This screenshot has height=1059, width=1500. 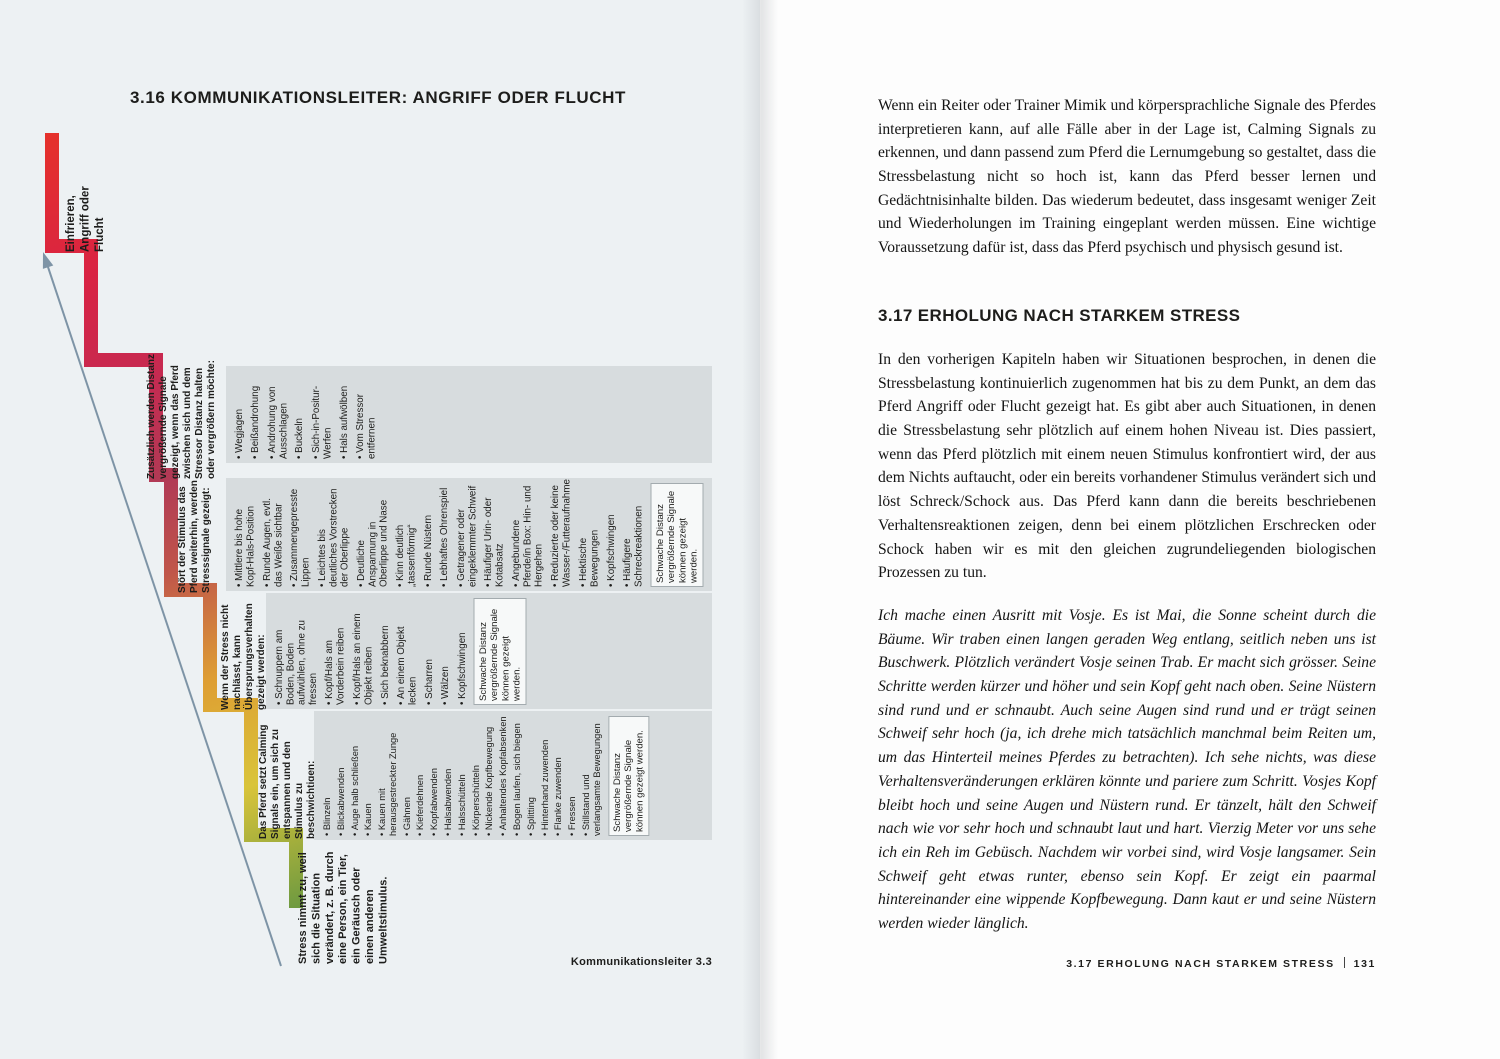 What do you see at coordinates (388, 776) in the screenshot?
I see `signal-item: Kauen mit herausgestreckter Zunge` at bounding box center [388, 776].